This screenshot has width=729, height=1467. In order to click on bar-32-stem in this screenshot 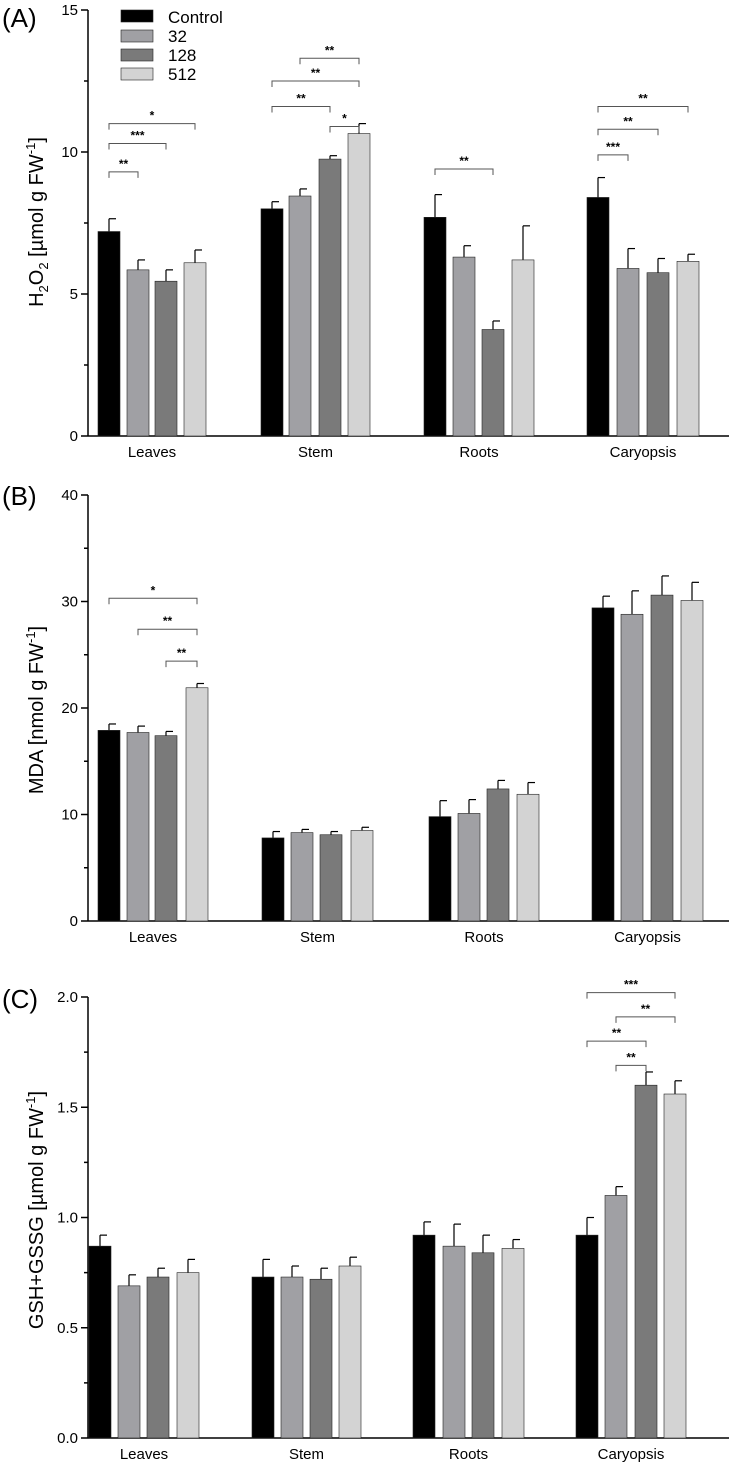, I will do `click(292, 1357)`.